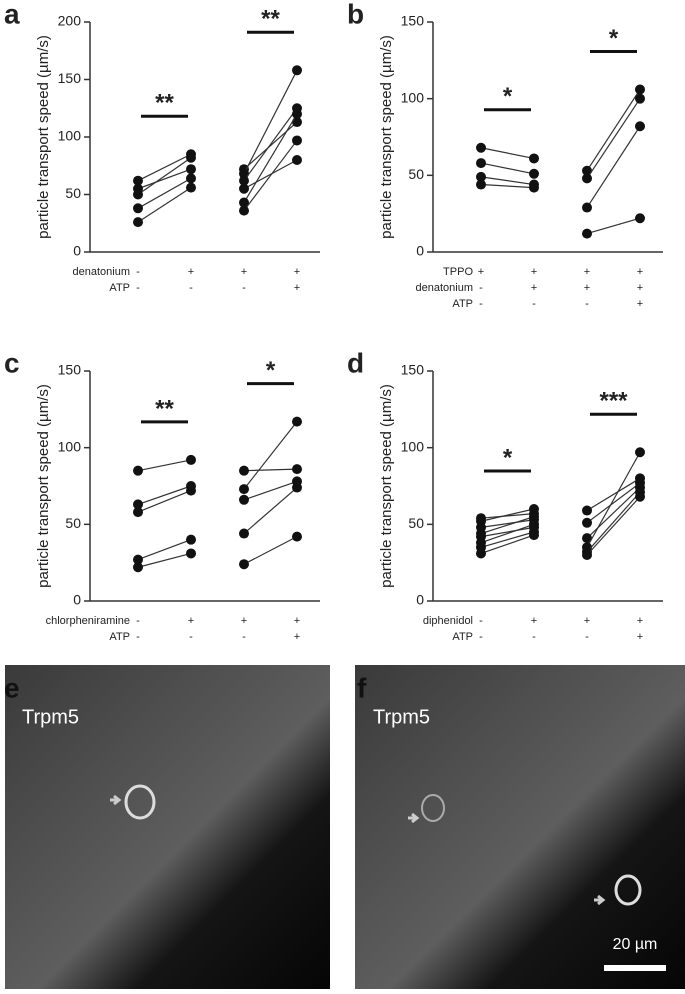 This screenshot has width=685, height=994. Describe the element at coordinates (635, 944) in the screenshot. I see `scale-bar-label: 20 µm` at that location.